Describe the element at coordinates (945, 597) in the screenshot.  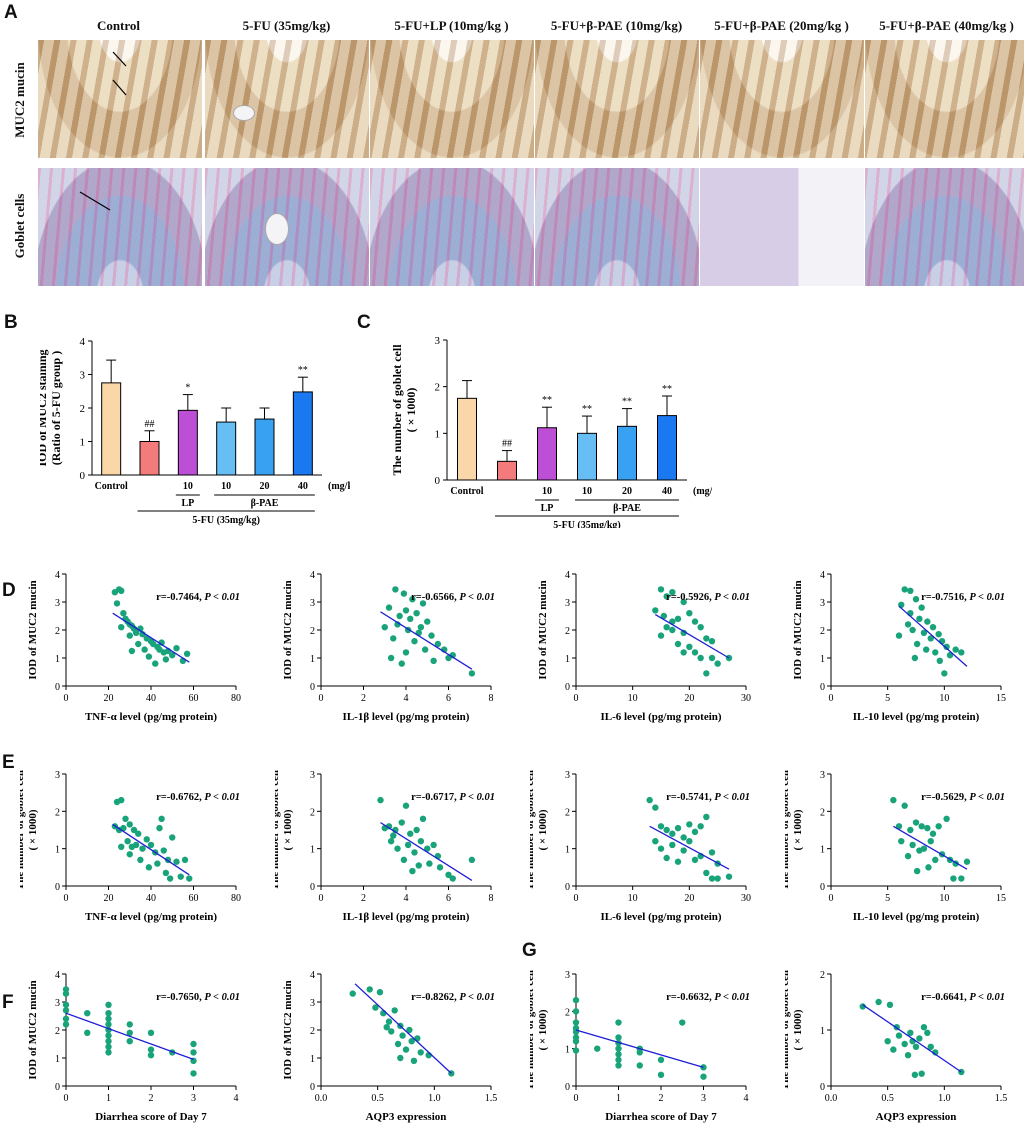
I see `correlation-r: r=-0.7516,` at that location.